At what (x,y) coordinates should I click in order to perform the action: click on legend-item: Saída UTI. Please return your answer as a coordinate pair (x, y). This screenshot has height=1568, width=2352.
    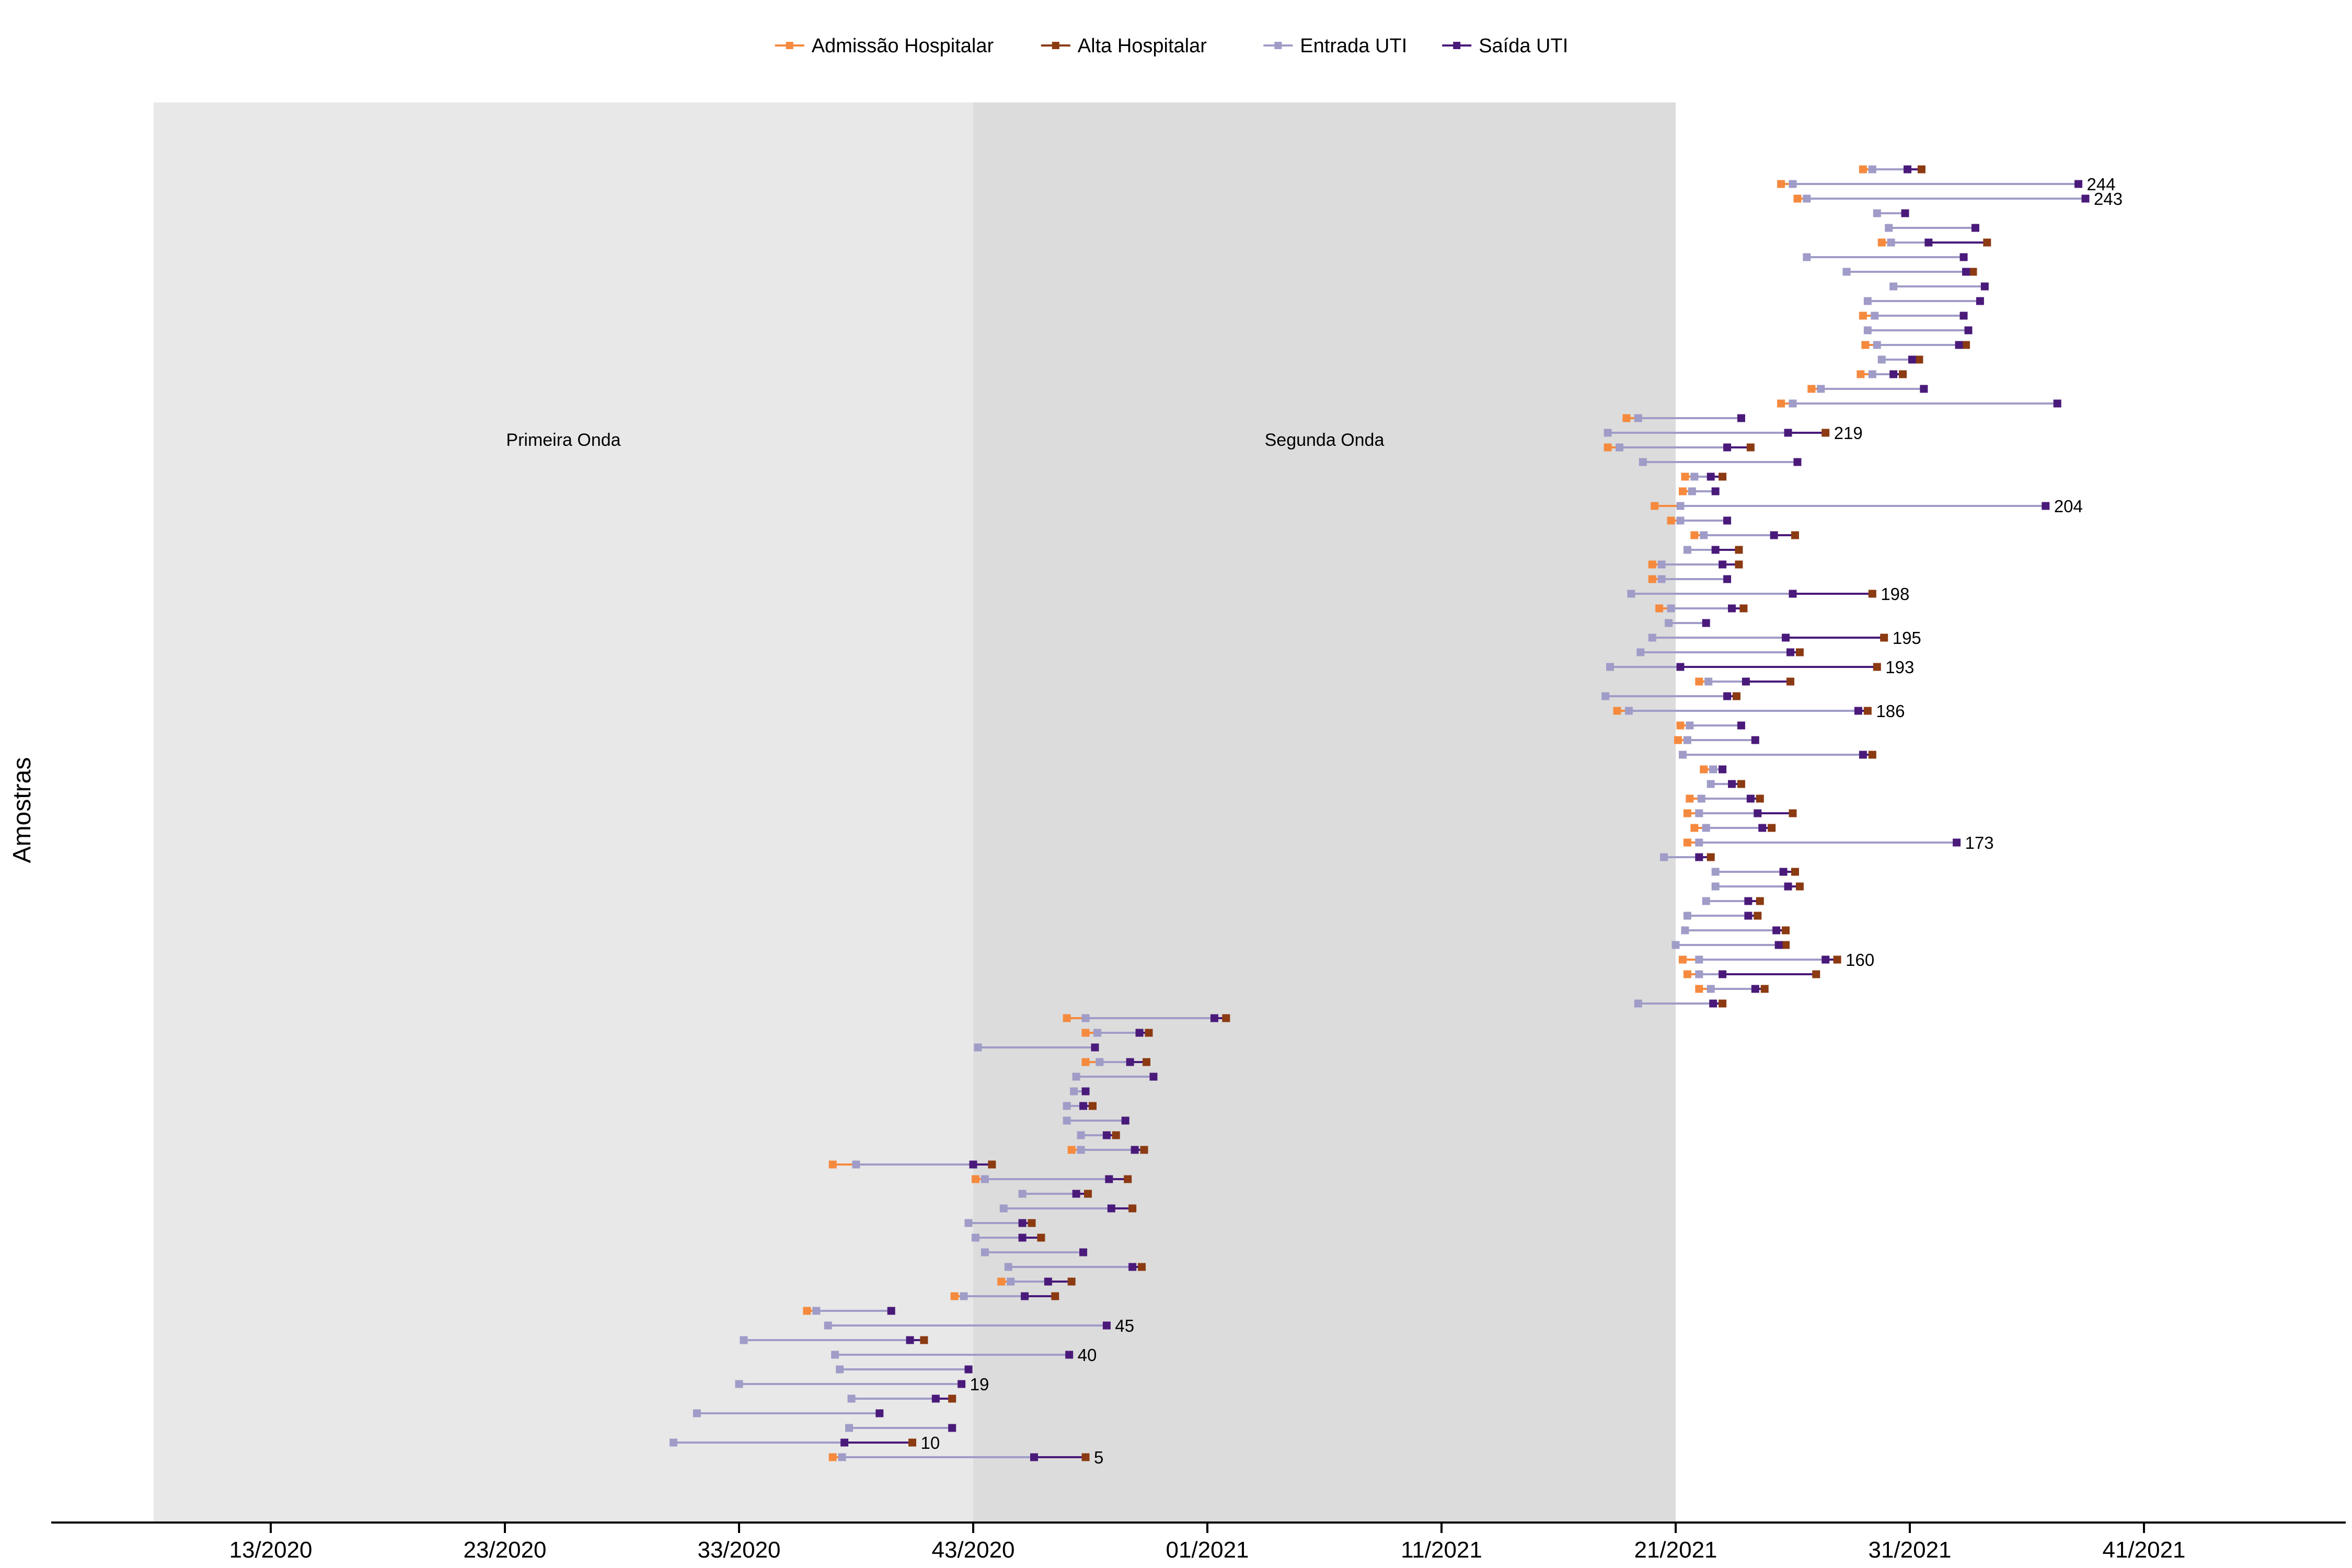
    Looking at the image, I should click on (1505, 46).